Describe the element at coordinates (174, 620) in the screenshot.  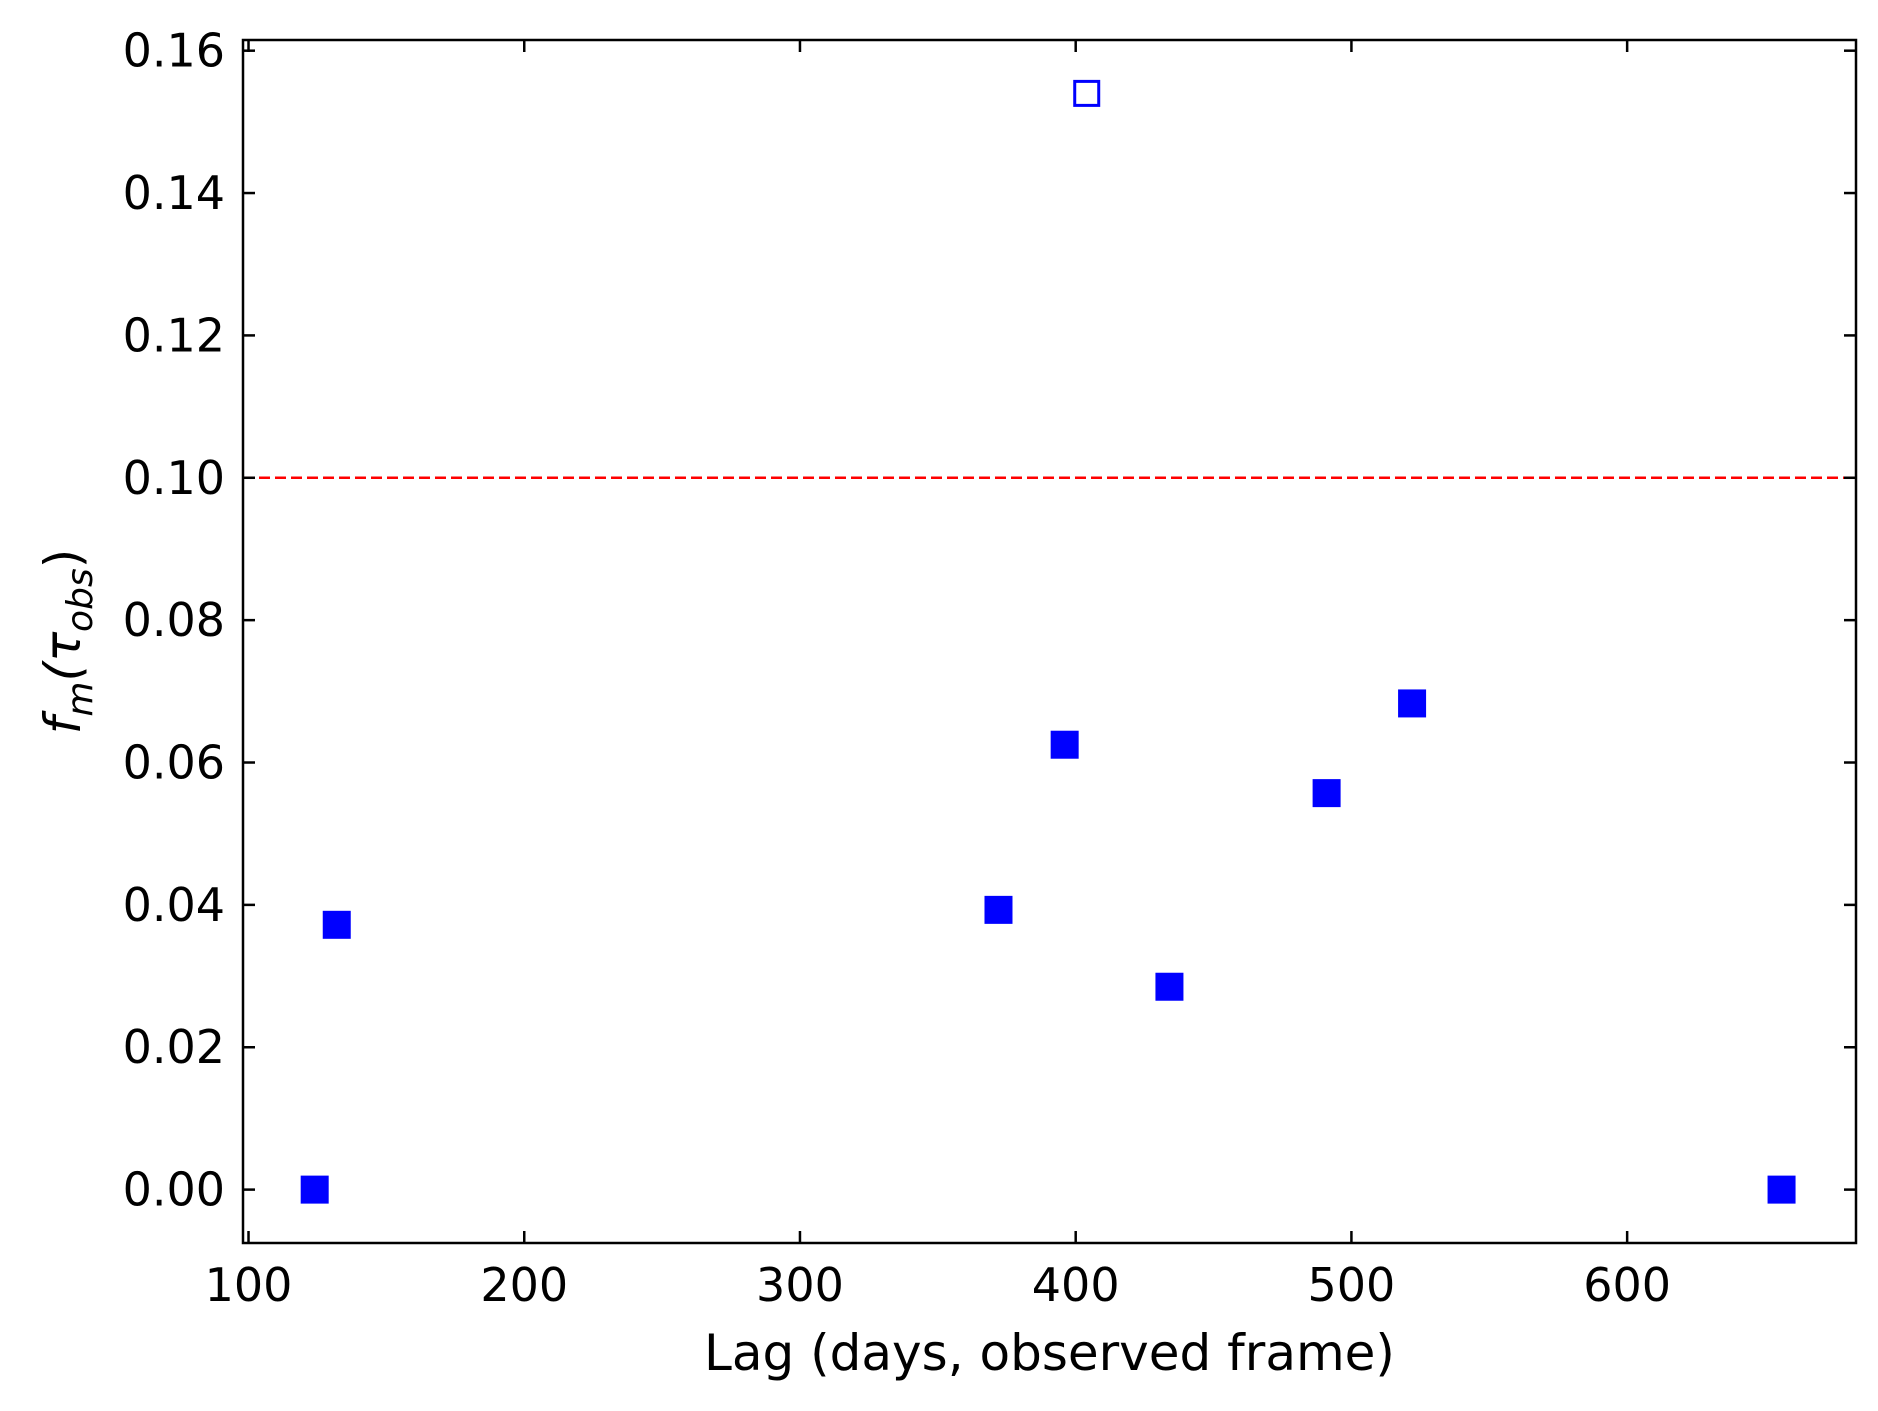
I see `y-tick-label: 0.08` at that location.